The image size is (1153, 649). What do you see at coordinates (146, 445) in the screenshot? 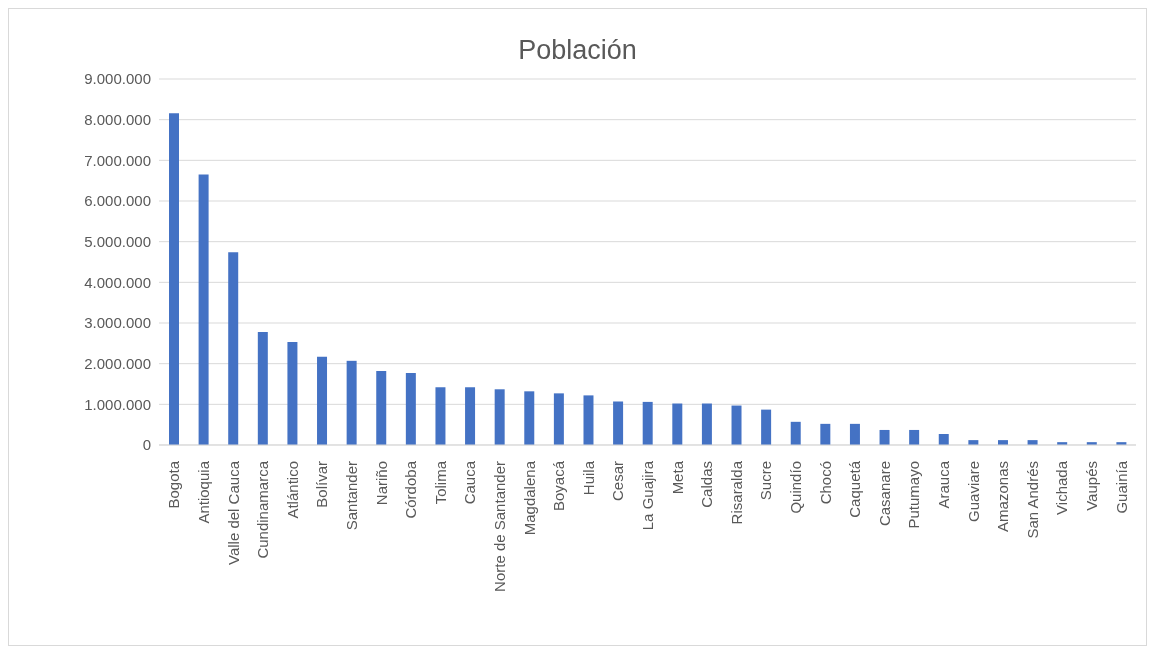
I see `y-tick-label: 0` at bounding box center [146, 445].